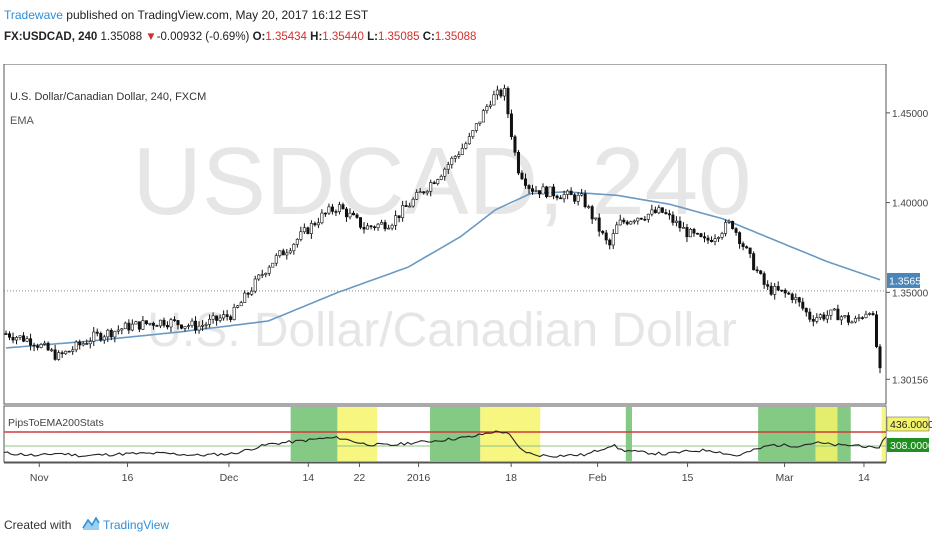  I want to click on close-value: 1.35088, so click(455, 37).